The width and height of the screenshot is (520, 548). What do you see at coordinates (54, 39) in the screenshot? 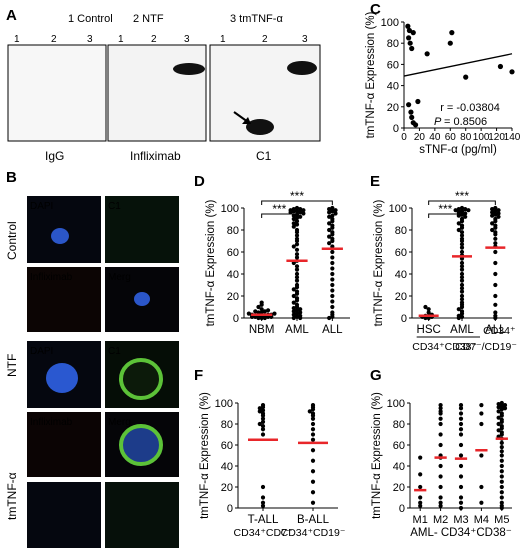
I see `lane-number: 2` at bounding box center [54, 39].